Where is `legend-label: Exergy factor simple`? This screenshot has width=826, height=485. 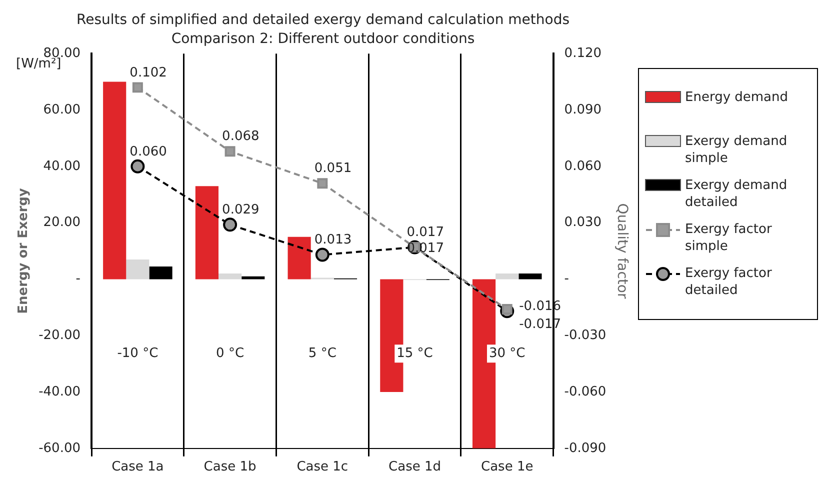
legend-label: Exergy factor simple is located at coordinates (729, 238).